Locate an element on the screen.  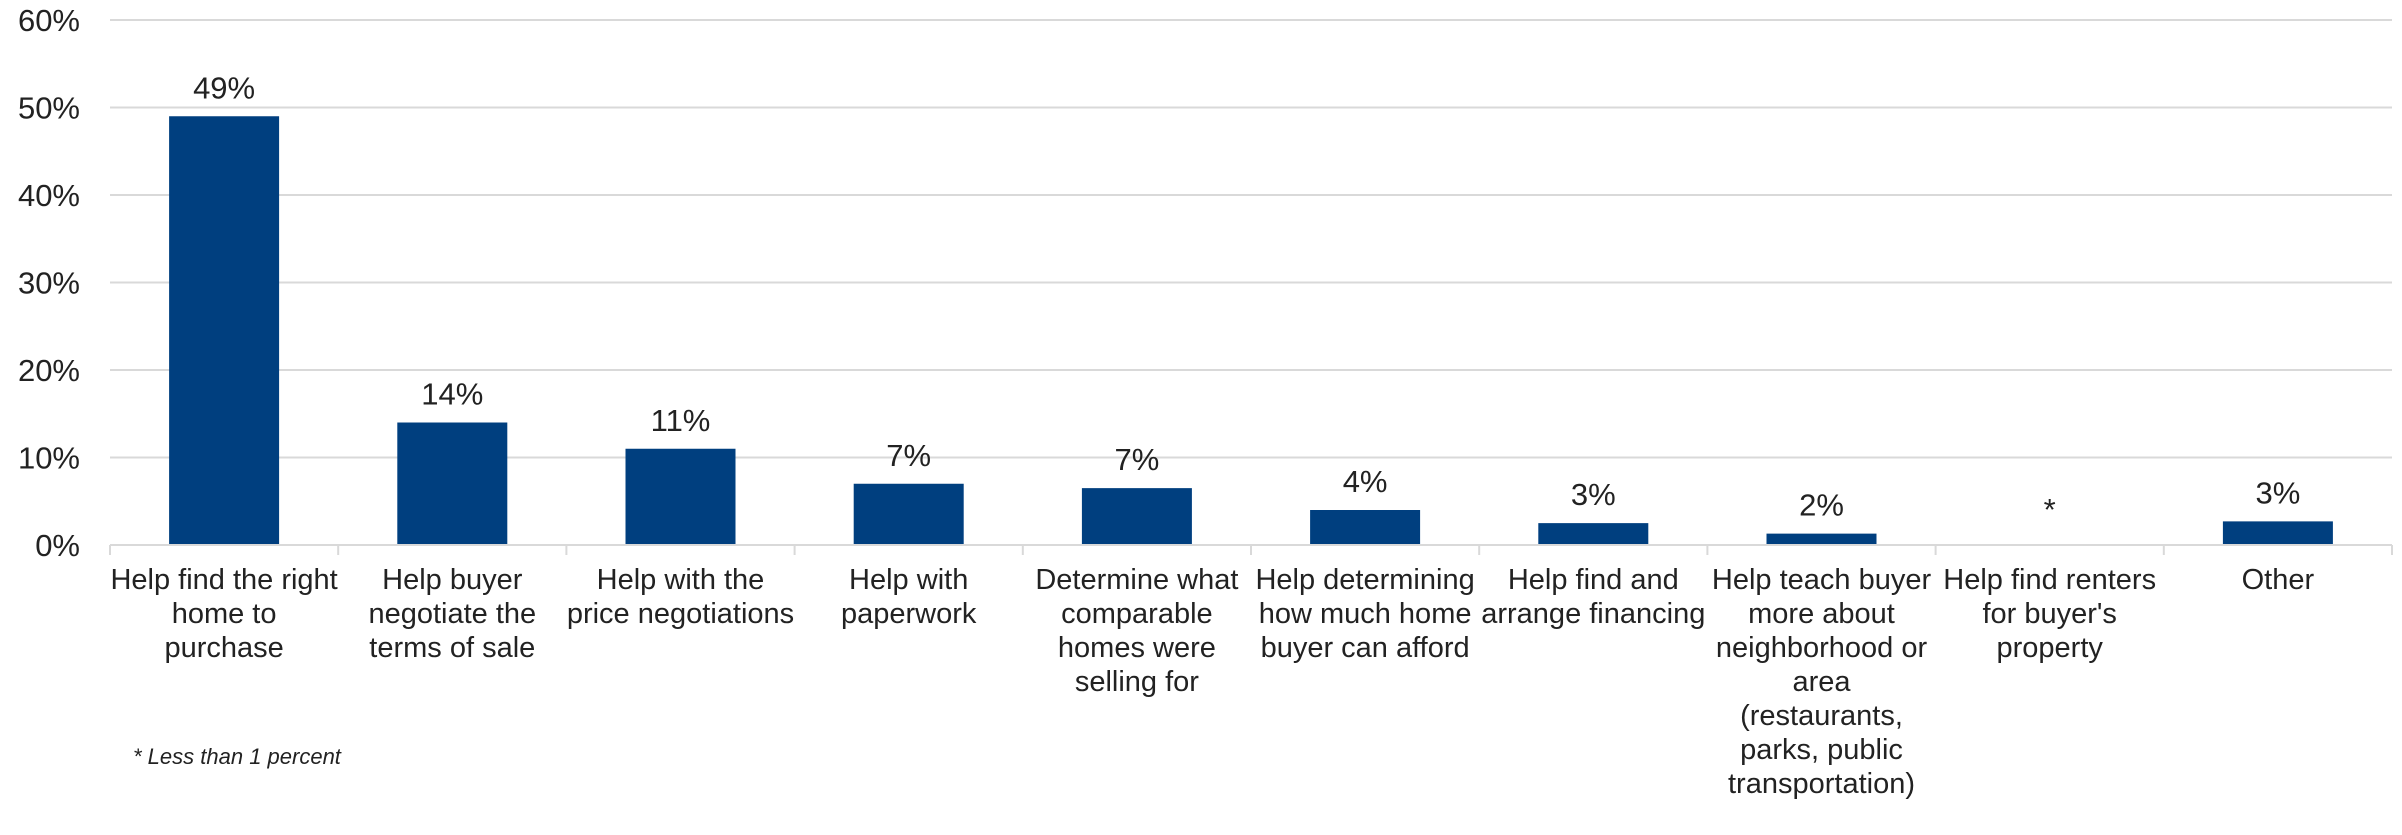
y-axis-tick-labels: 0% 10% 20% 30% 40% 50% 60% is located at coordinates (49, 283).